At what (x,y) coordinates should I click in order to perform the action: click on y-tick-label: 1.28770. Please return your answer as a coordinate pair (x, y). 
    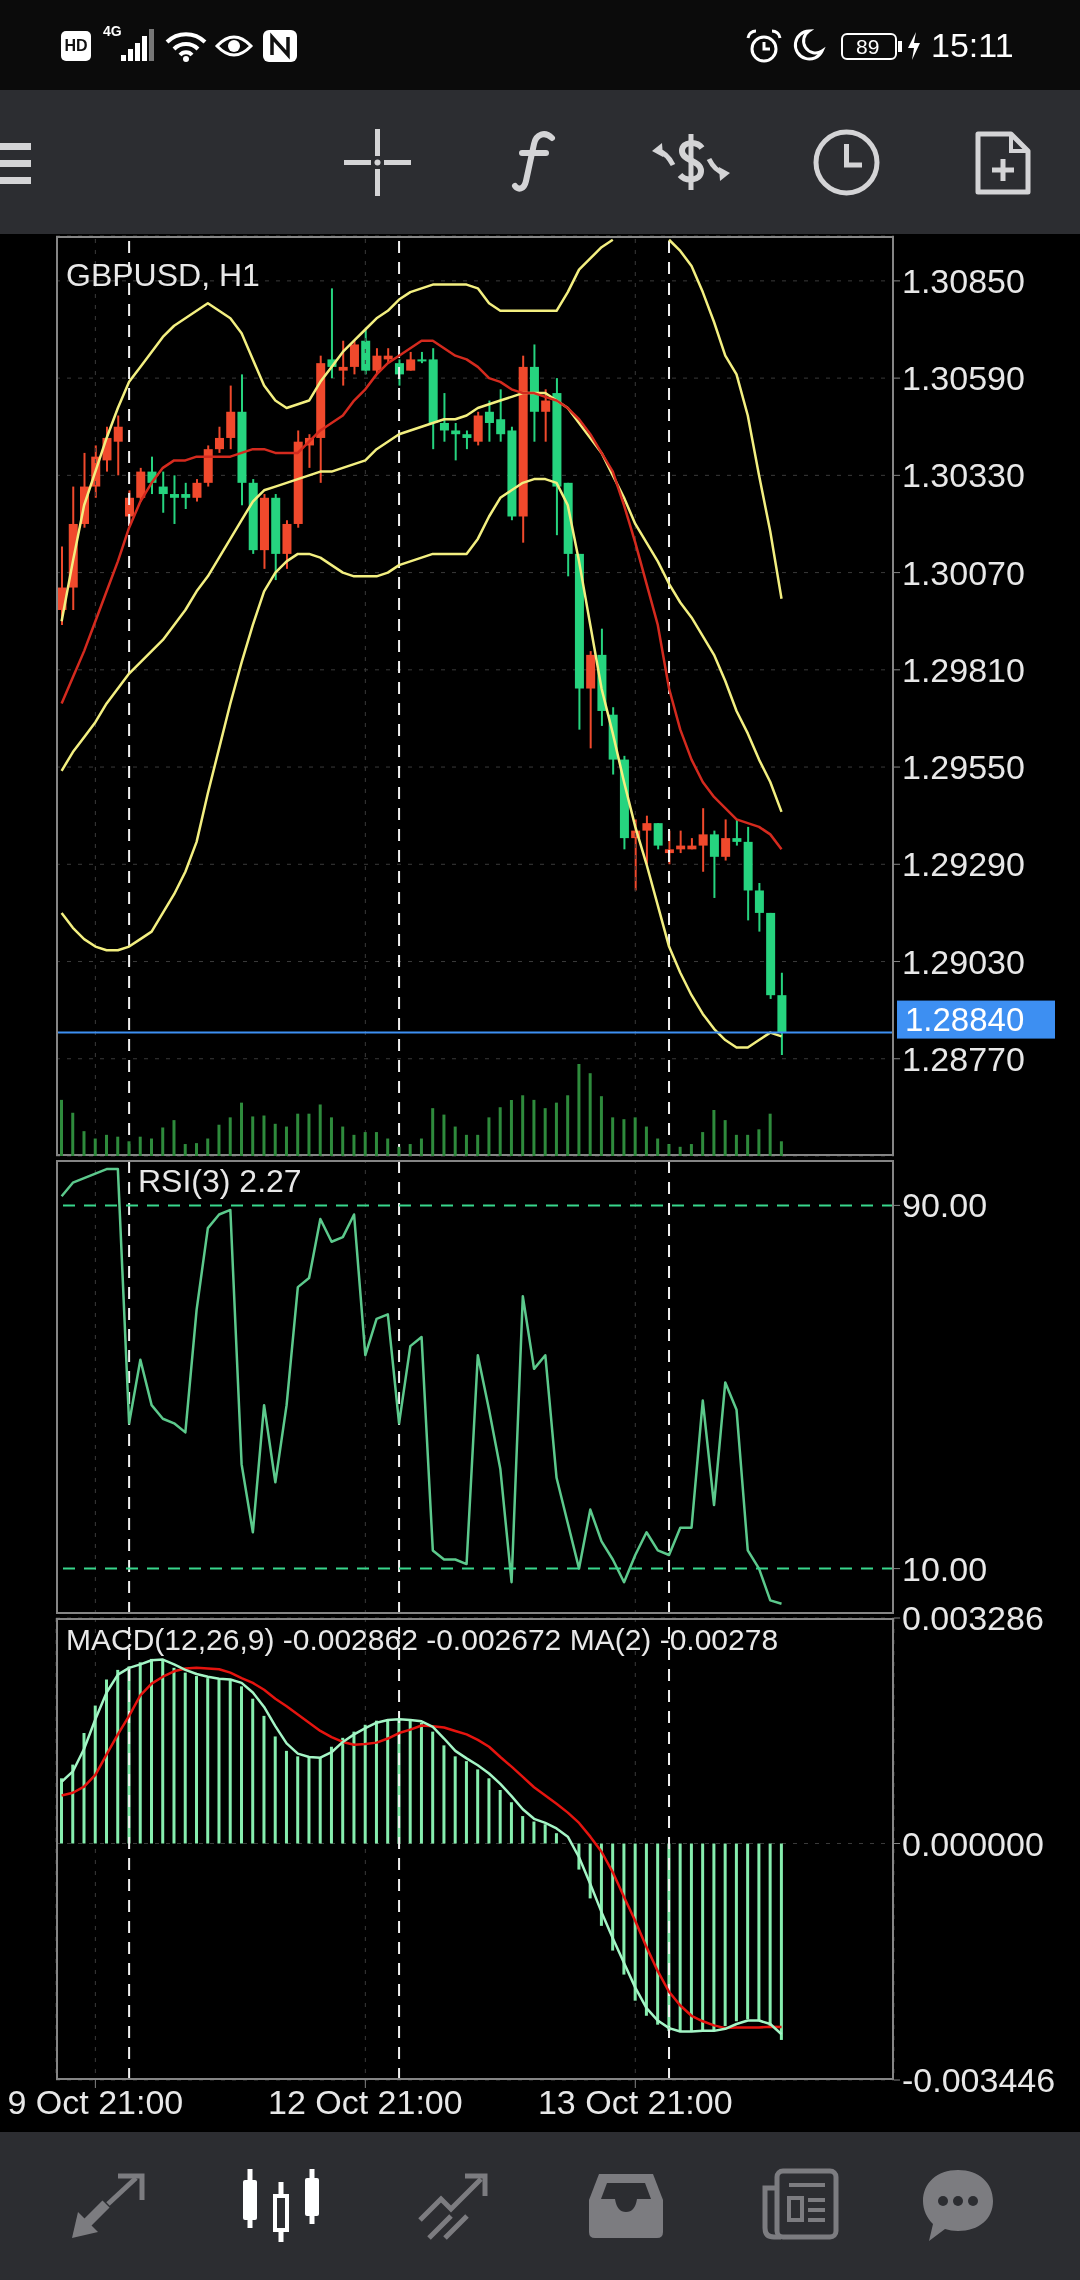
    Looking at the image, I should click on (963, 1058).